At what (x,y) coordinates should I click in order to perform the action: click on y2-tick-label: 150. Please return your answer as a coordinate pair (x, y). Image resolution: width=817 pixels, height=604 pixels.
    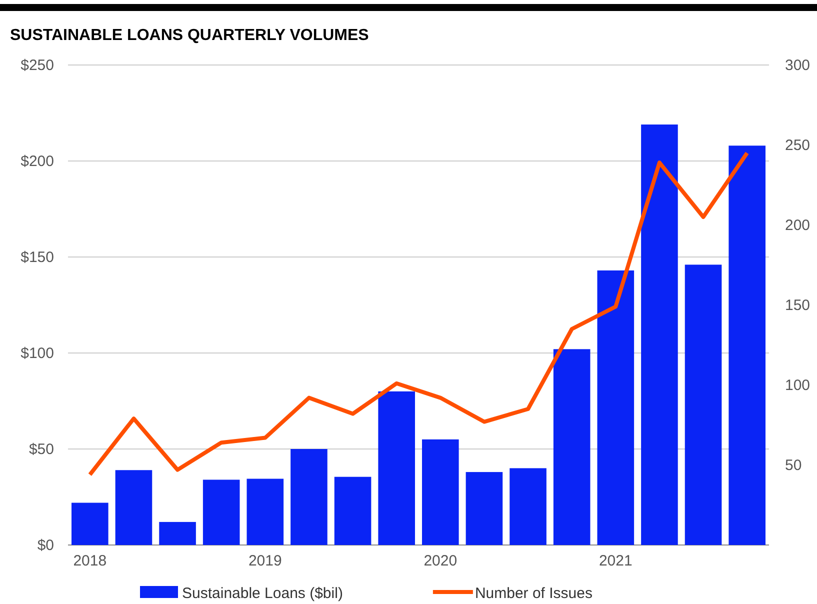
    Looking at the image, I should click on (797, 305).